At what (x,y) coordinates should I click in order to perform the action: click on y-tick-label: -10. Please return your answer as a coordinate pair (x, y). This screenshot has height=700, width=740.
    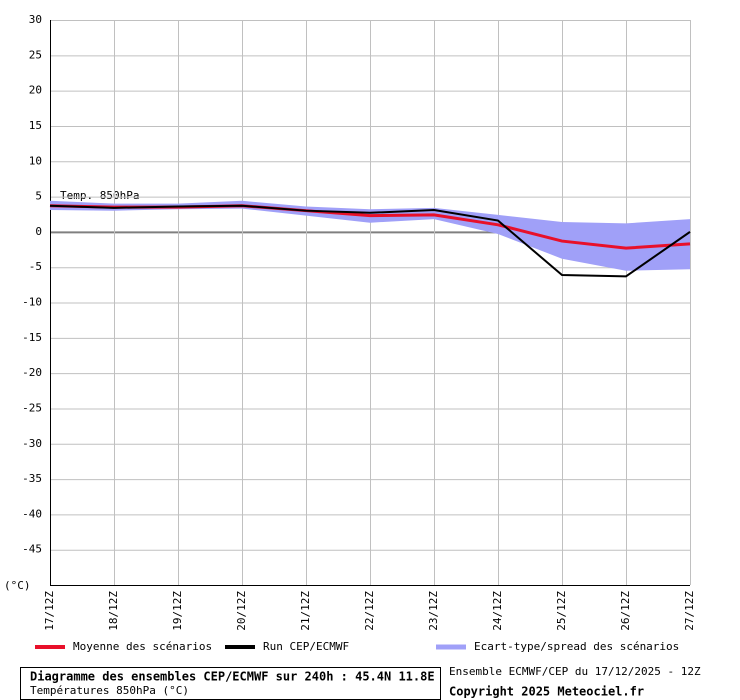
    Looking at the image, I should click on (32, 302).